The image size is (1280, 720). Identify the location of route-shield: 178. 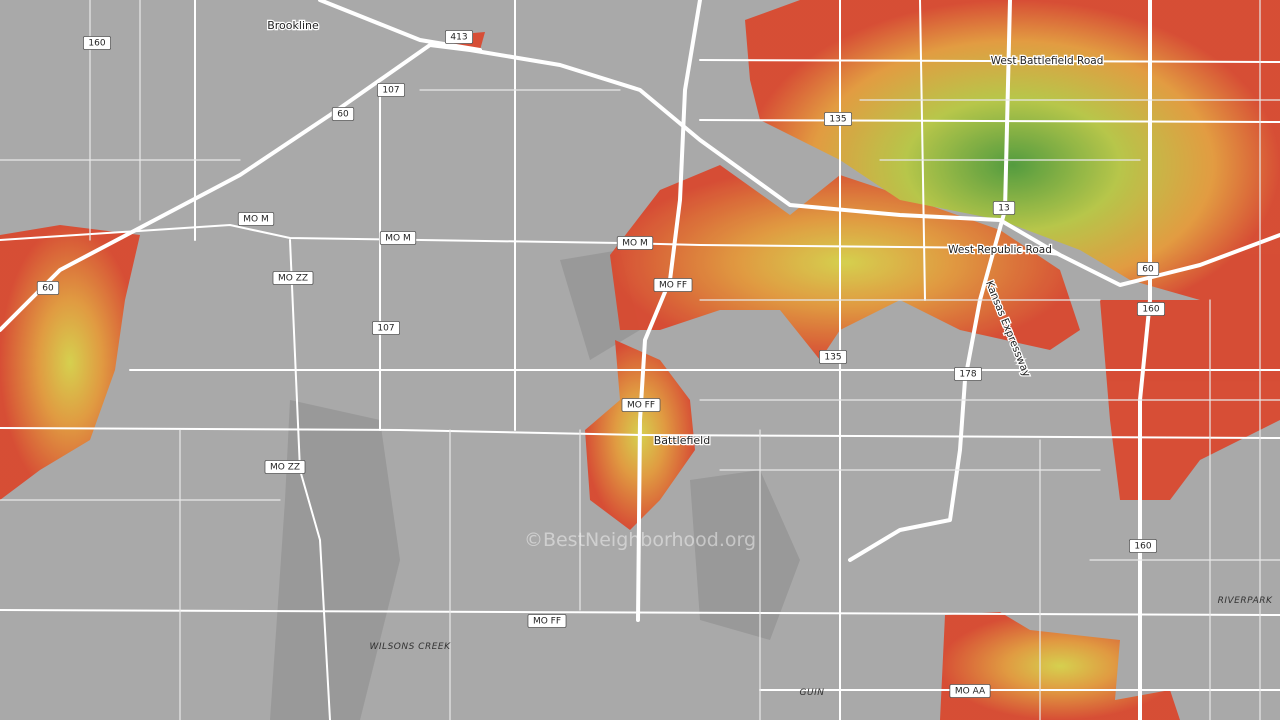
(967, 375).